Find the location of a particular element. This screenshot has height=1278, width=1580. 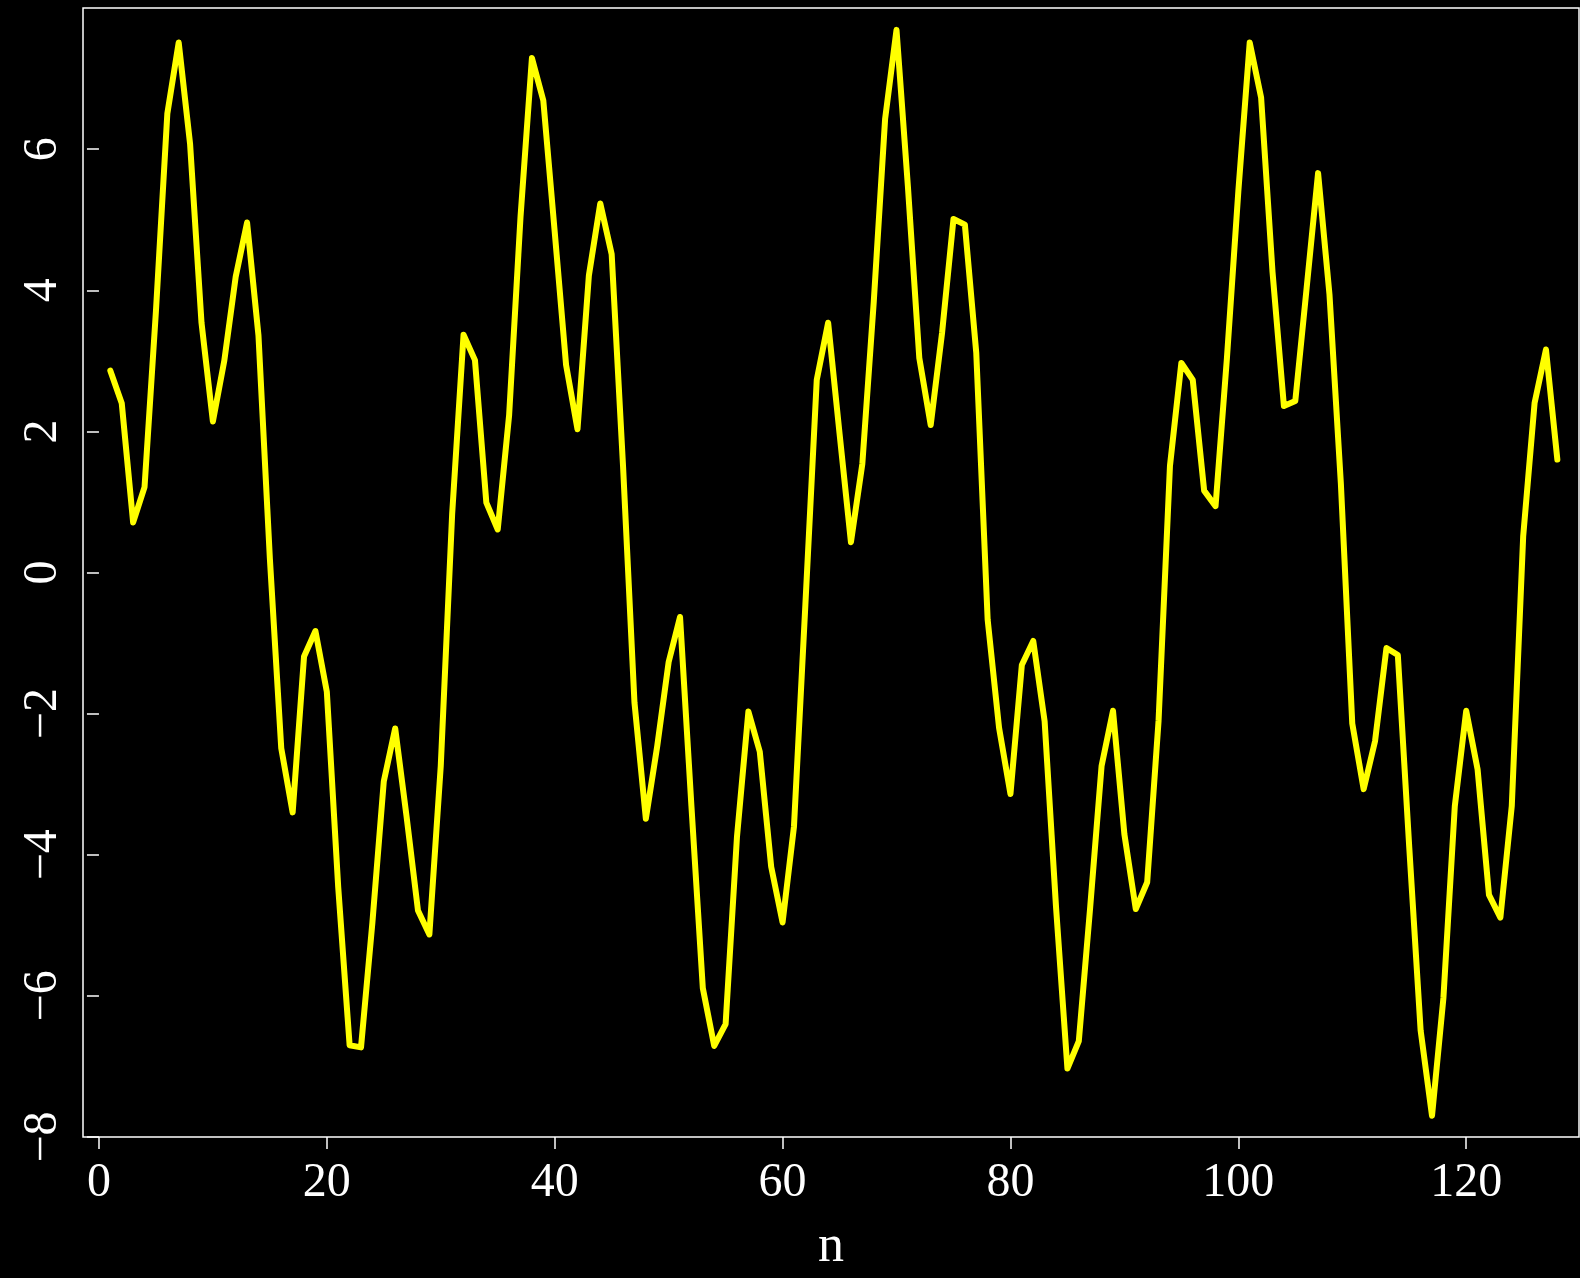

y-tick-label: 6 is located at coordinates (39, 149).